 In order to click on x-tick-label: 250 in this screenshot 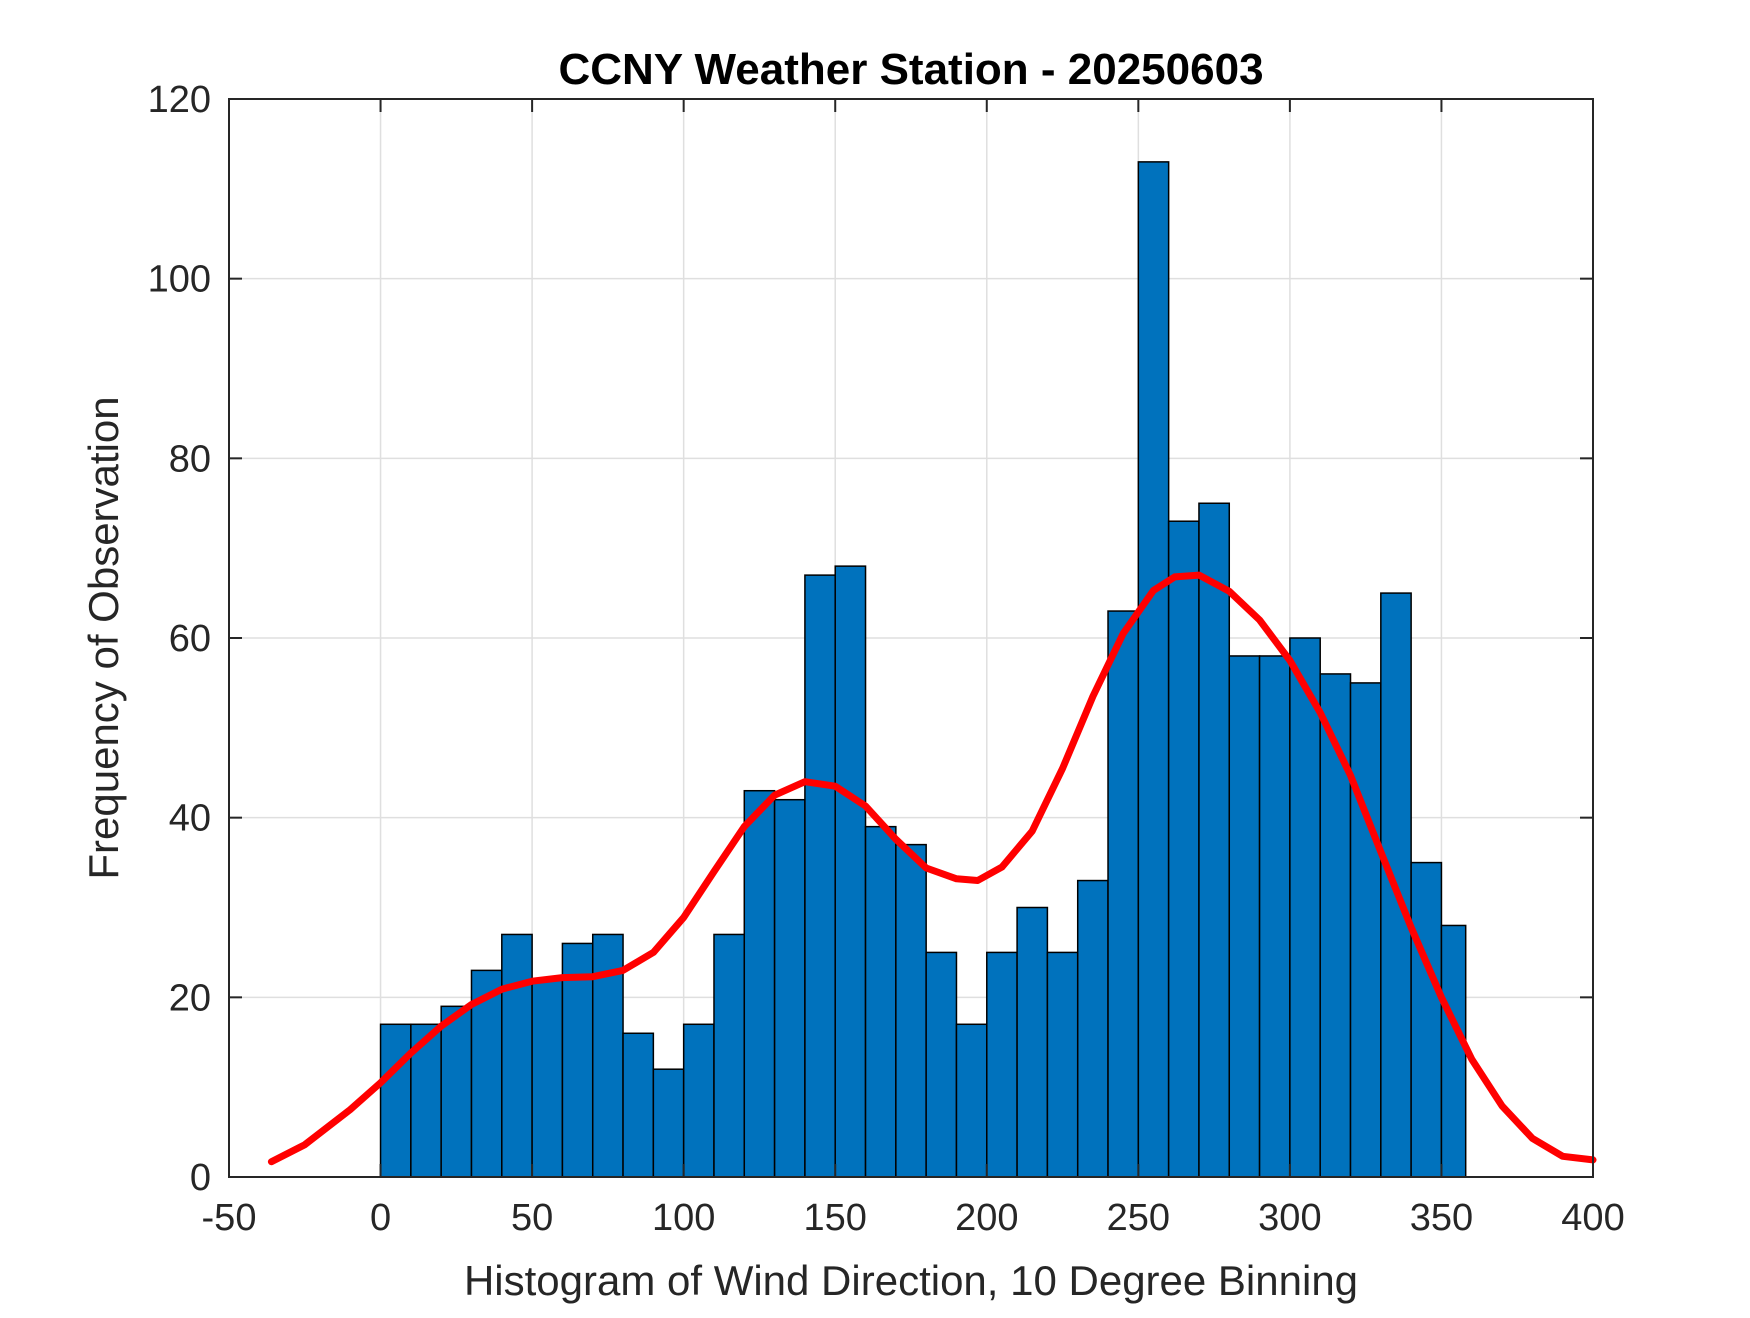, I will do `click(1138, 1218)`.